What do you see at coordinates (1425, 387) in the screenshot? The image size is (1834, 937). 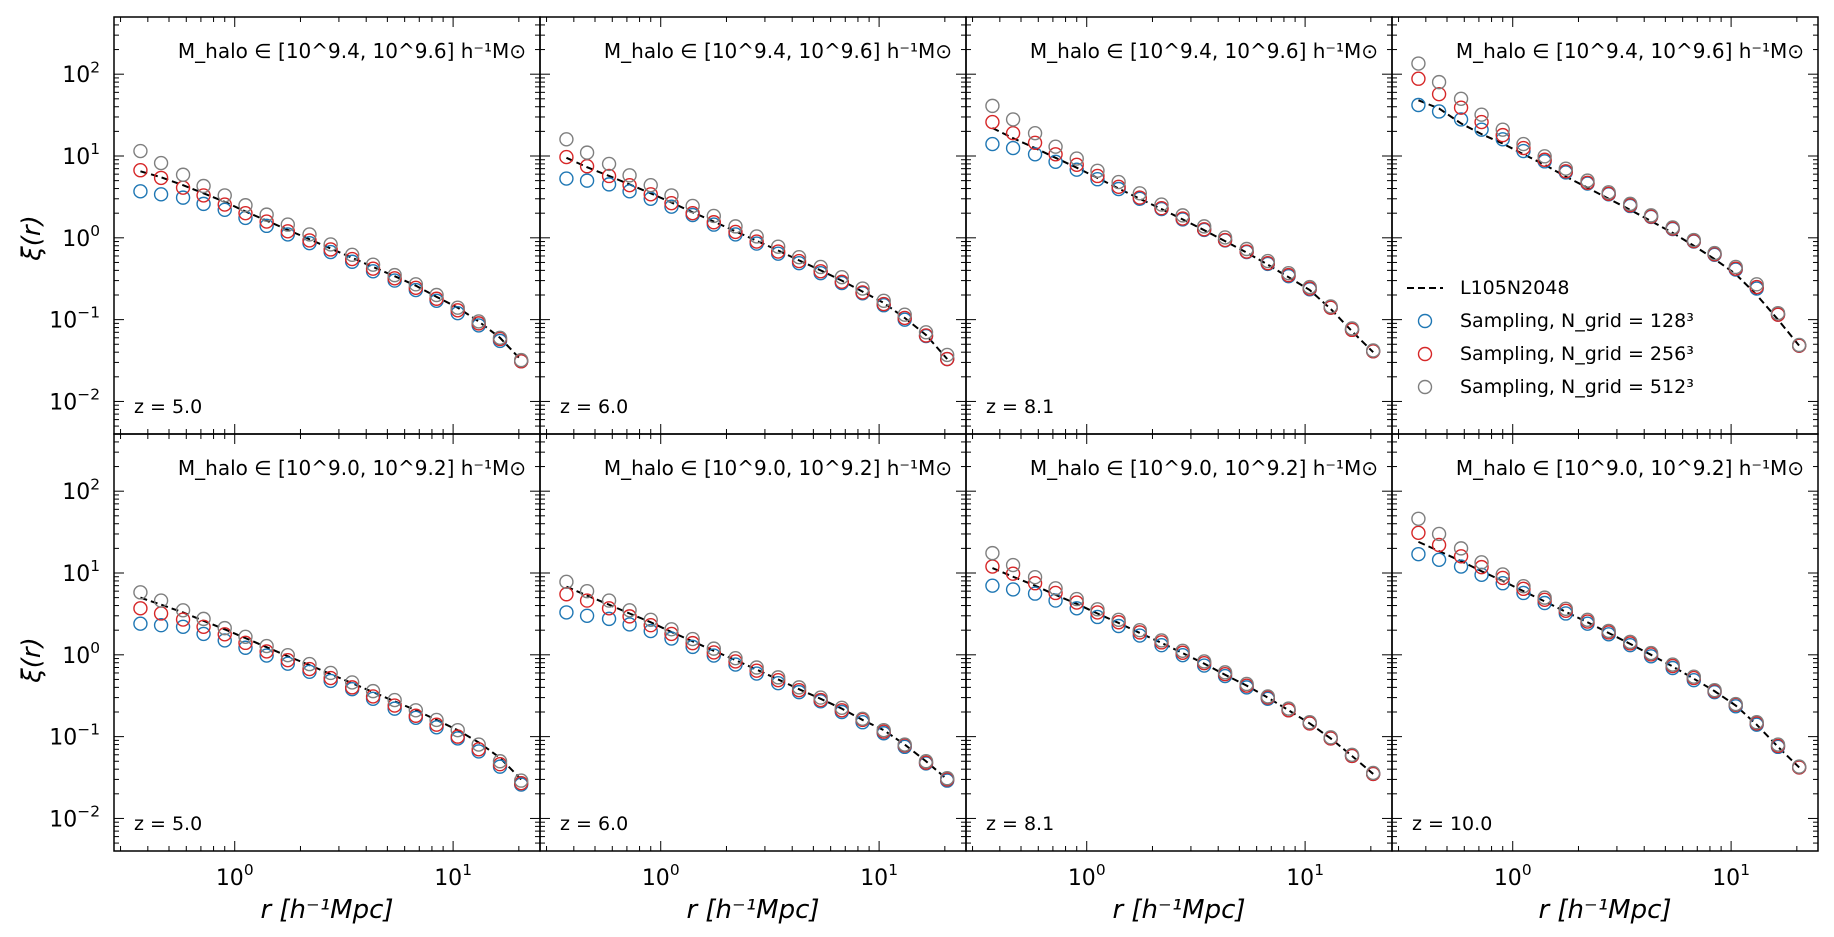 I see `legend-marker-icon` at bounding box center [1425, 387].